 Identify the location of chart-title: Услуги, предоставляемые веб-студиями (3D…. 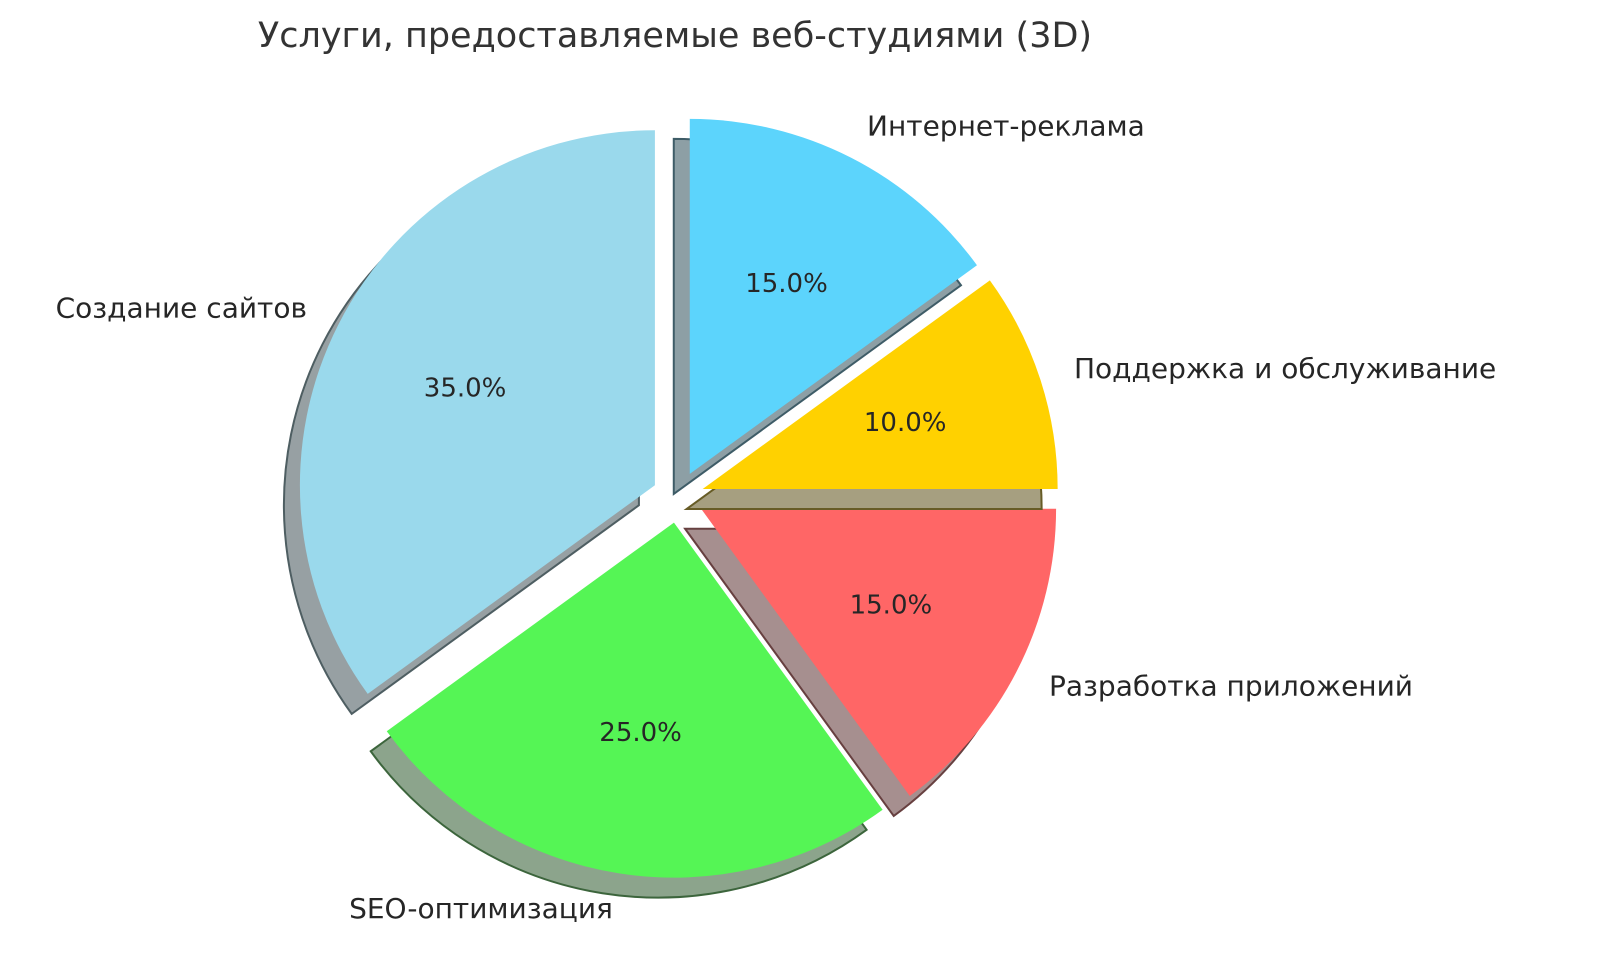
(675, 36).